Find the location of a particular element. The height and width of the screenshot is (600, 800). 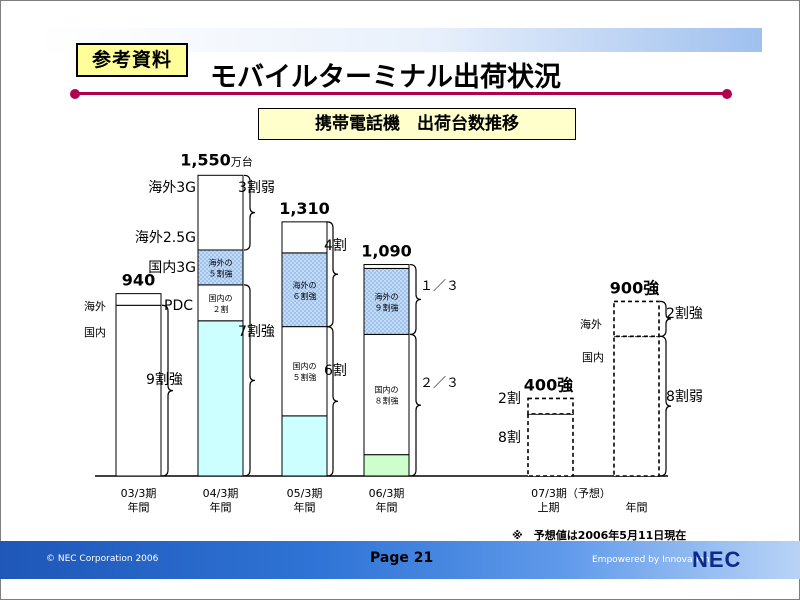

reference-badge: 参考資料 is located at coordinates (132, 60).